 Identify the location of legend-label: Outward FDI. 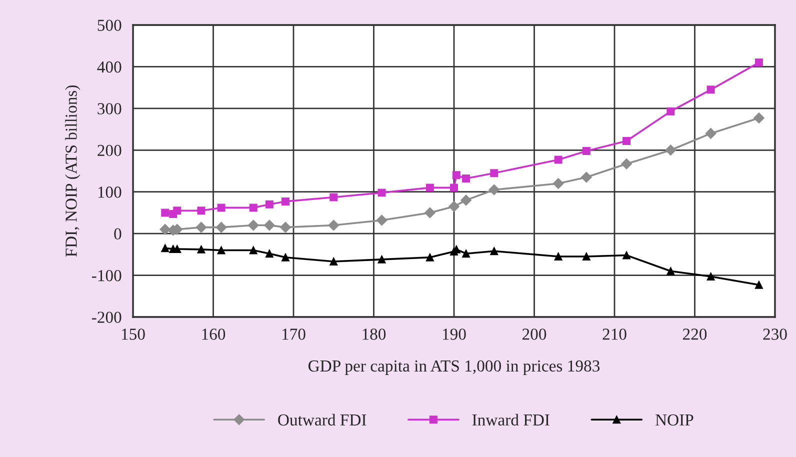
(322, 420).